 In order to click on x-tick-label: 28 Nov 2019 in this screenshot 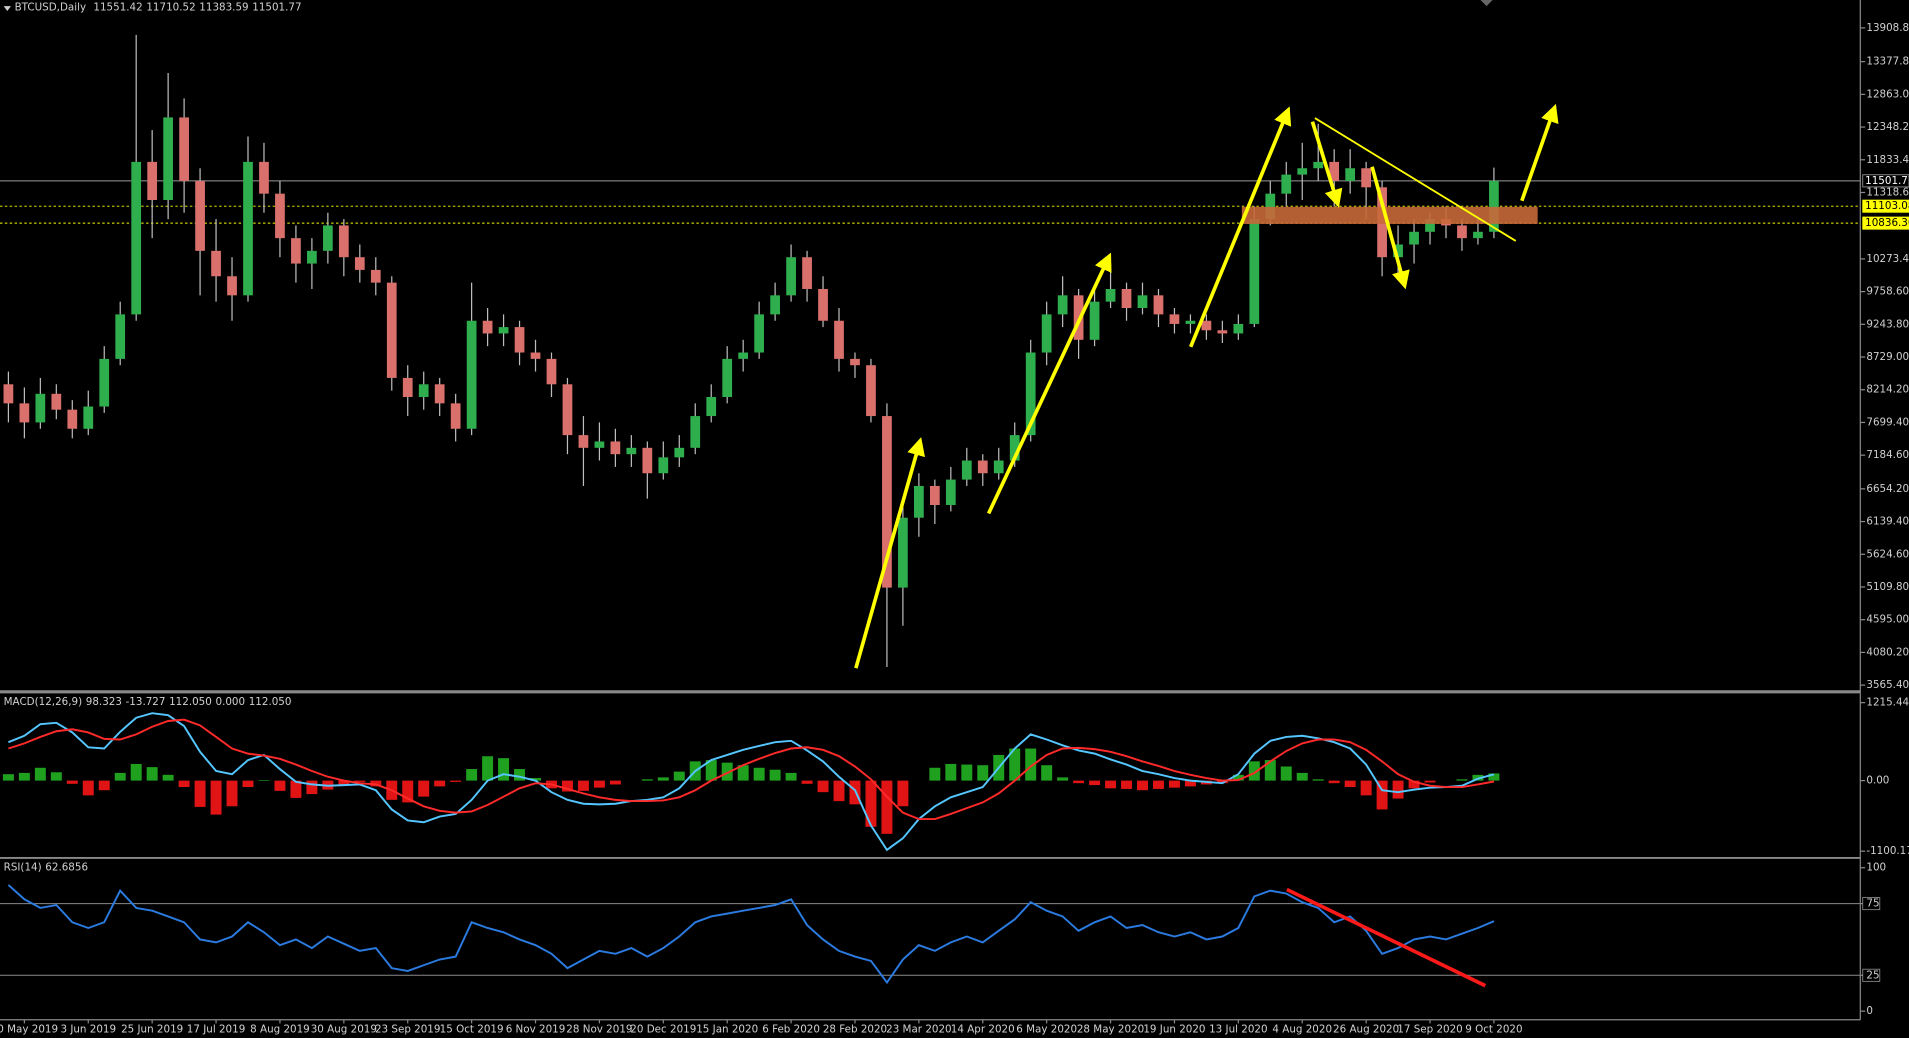, I will do `click(599, 1029)`.